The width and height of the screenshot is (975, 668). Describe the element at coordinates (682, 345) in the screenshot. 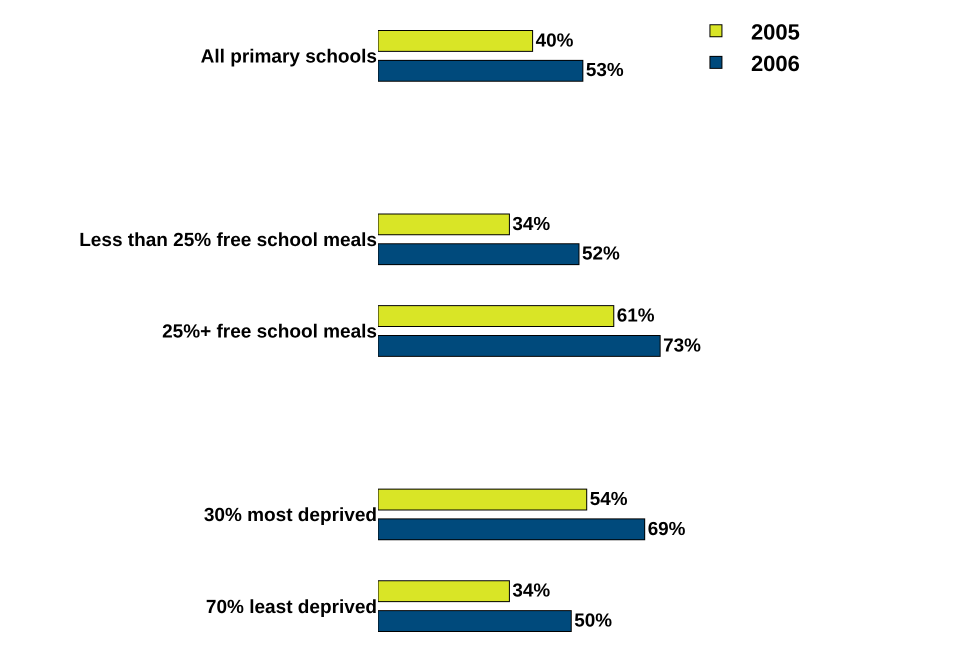

I see `data-label: 73%` at that location.